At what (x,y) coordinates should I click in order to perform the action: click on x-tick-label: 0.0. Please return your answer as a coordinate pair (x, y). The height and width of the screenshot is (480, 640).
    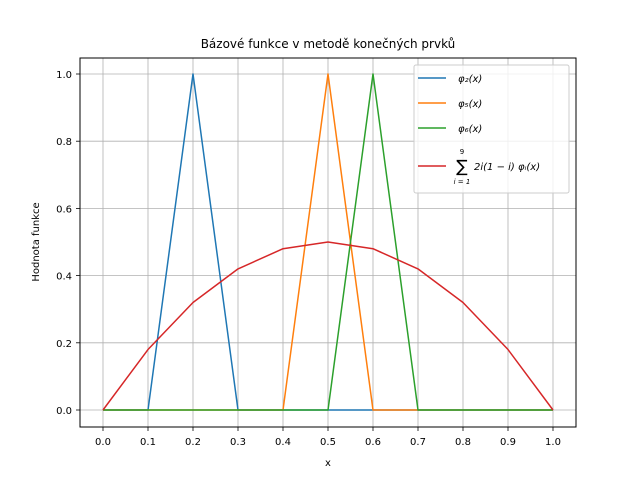
    Looking at the image, I should click on (103, 442).